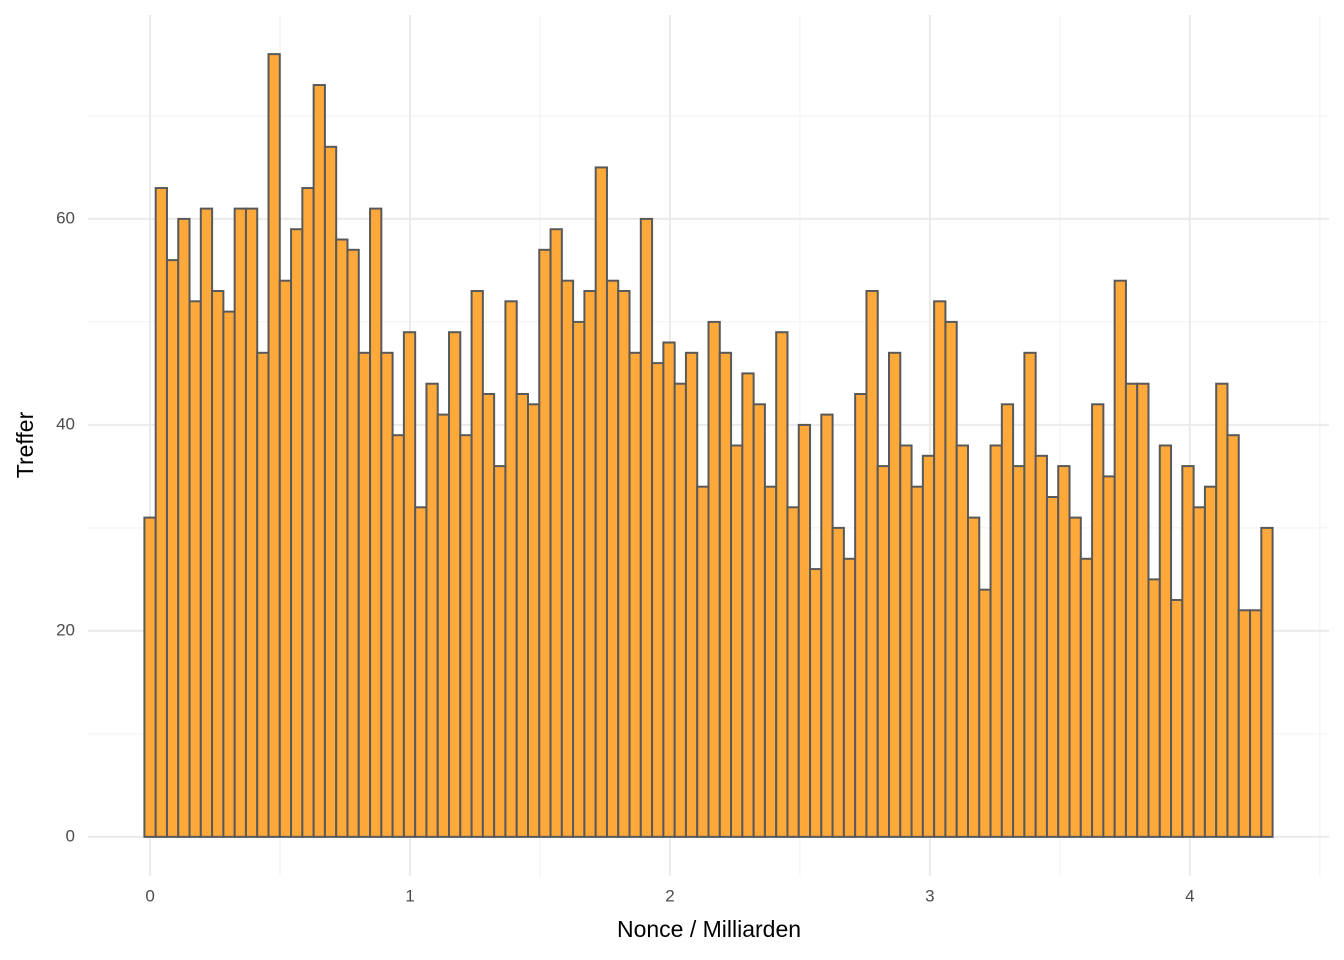 The width and height of the screenshot is (1344, 960). I want to click on y-tick-label: 40, so click(65, 423).